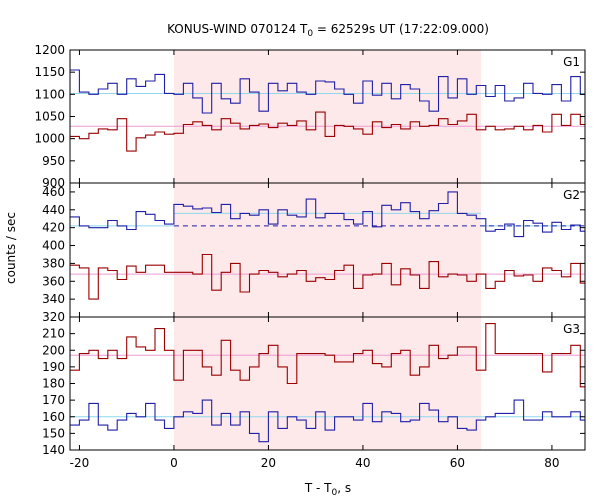 The width and height of the screenshot is (600, 500). Describe the element at coordinates (571, 329) in the screenshot. I see `panel-label: G3` at that location.